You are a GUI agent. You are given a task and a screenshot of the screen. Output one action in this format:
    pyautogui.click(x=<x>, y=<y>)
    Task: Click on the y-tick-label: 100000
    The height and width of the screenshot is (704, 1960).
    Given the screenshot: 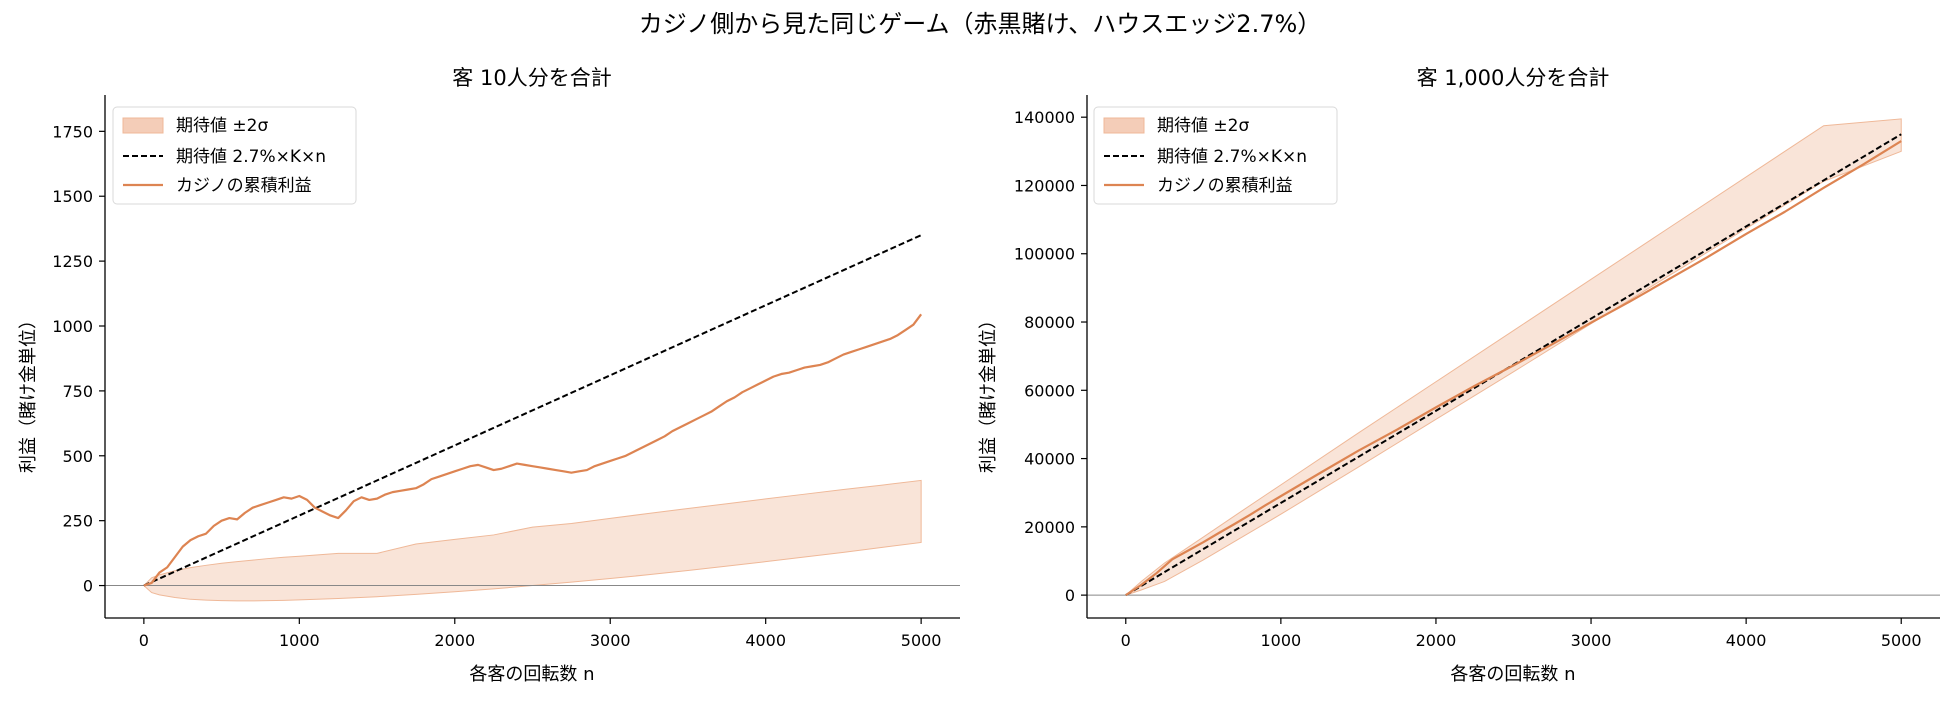 What is the action you would take?
    pyautogui.click(x=1044, y=254)
    